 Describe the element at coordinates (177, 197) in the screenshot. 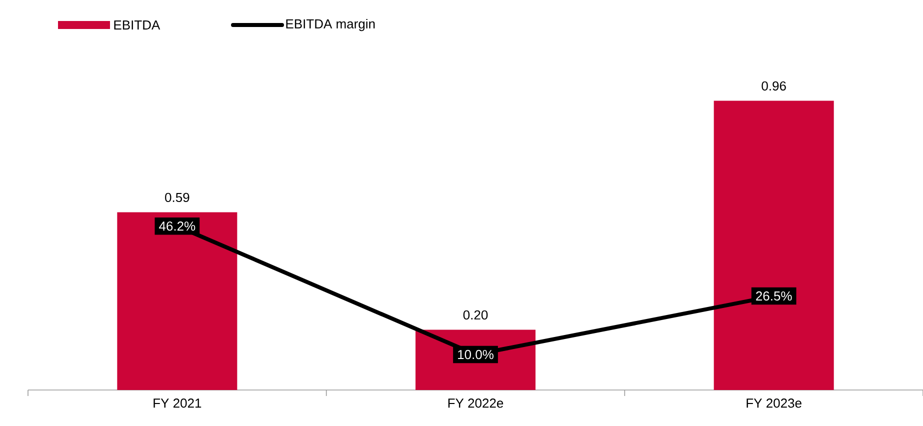

I see `data-label: 0.59` at that location.